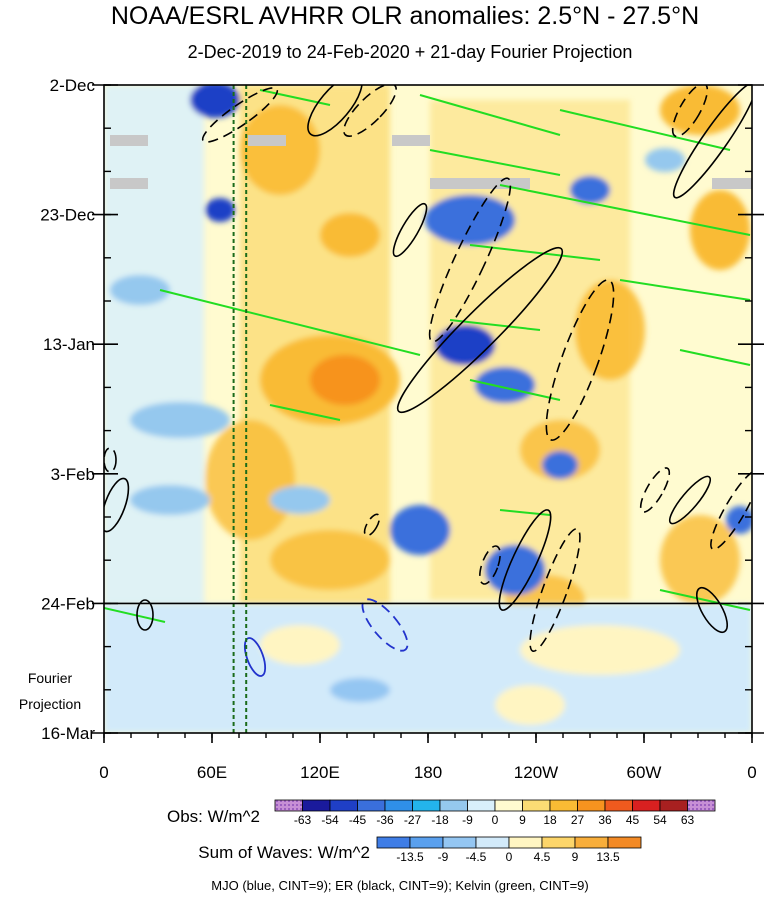  I want to click on colorbar-level-label: 4.5, so click(542, 857).